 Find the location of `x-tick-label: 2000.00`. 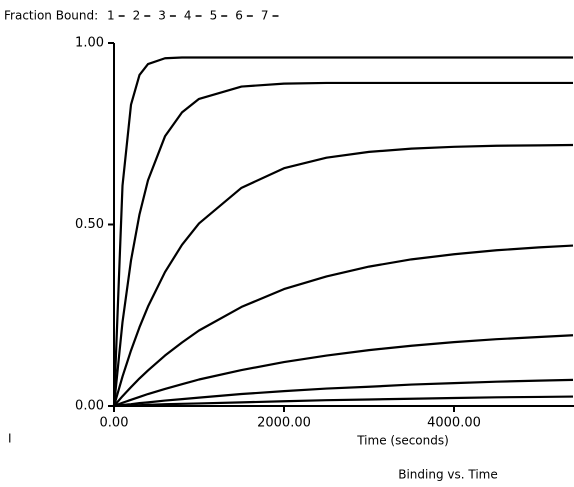

x-tick-label: 2000.00 is located at coordinates (284, 423).